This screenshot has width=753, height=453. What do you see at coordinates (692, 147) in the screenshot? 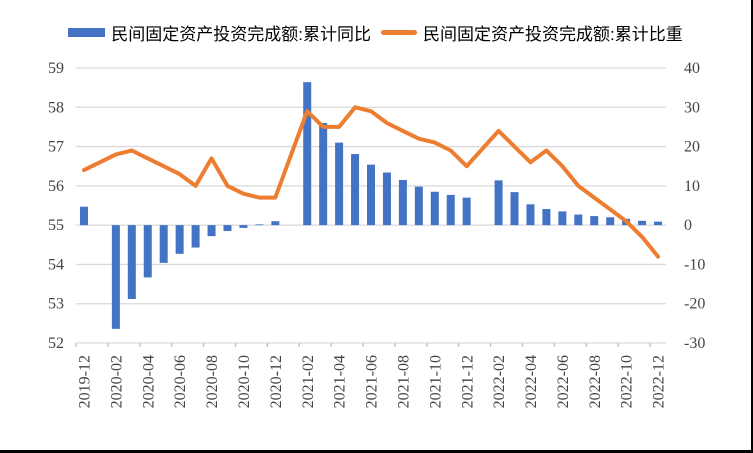
I see `y-axis-label-right: 20` at bounding box center [692, 147].